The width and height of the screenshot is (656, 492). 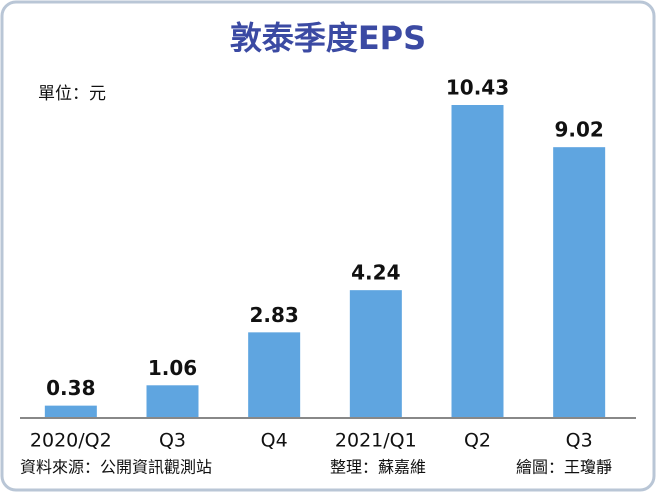 What do you see at coordinates (172, 368) in the screenshot?
I see `data-label: 1.06` at bounding box center [172, 368].